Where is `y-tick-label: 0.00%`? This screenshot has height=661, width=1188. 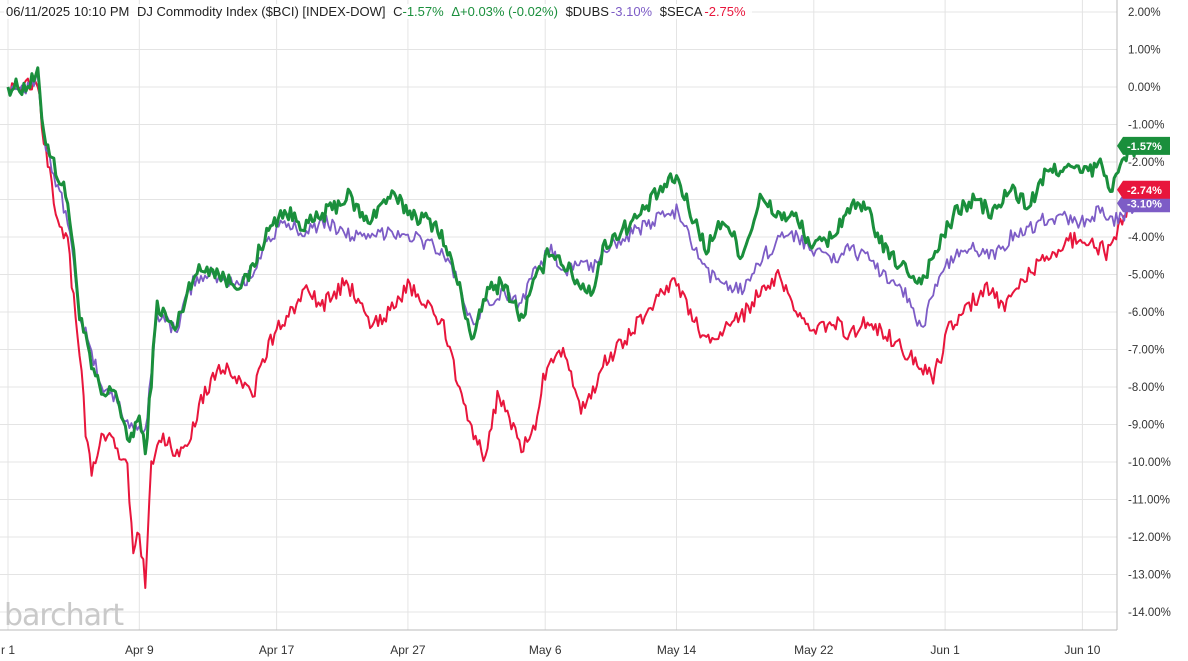 y-tick-label: 0.00% is located at coordinates (1144, 88).